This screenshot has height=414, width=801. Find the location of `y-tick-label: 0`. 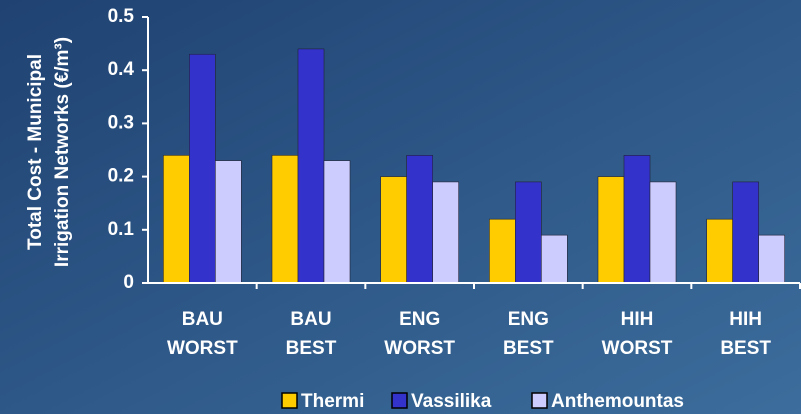

y-tick-label: 0 is located at coordinates (128, 282).